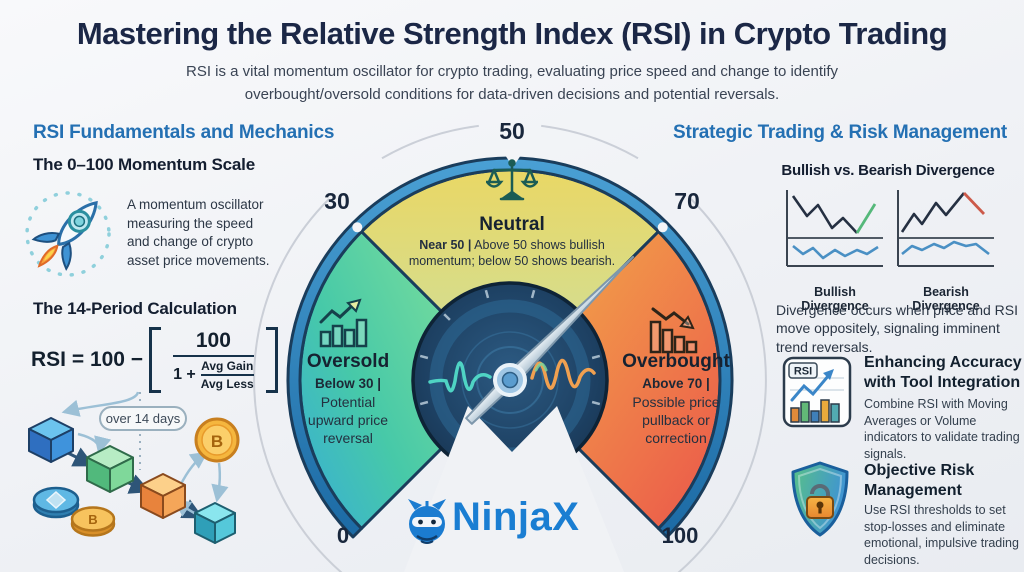  What do you see at coordinates (343, 323) in the screenshot?
I see `chart-up-icon` at bounding box center [343, 323].